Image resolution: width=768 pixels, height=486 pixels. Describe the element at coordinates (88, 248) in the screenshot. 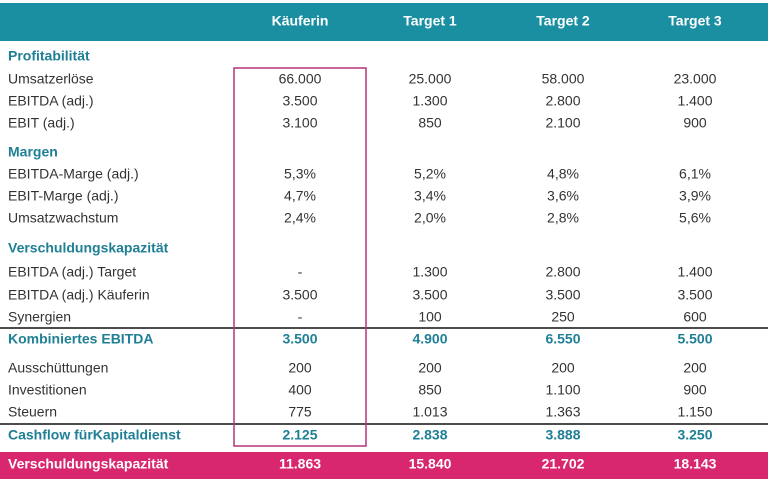

I see `section-title: Verschuldungskapazität` at that location.